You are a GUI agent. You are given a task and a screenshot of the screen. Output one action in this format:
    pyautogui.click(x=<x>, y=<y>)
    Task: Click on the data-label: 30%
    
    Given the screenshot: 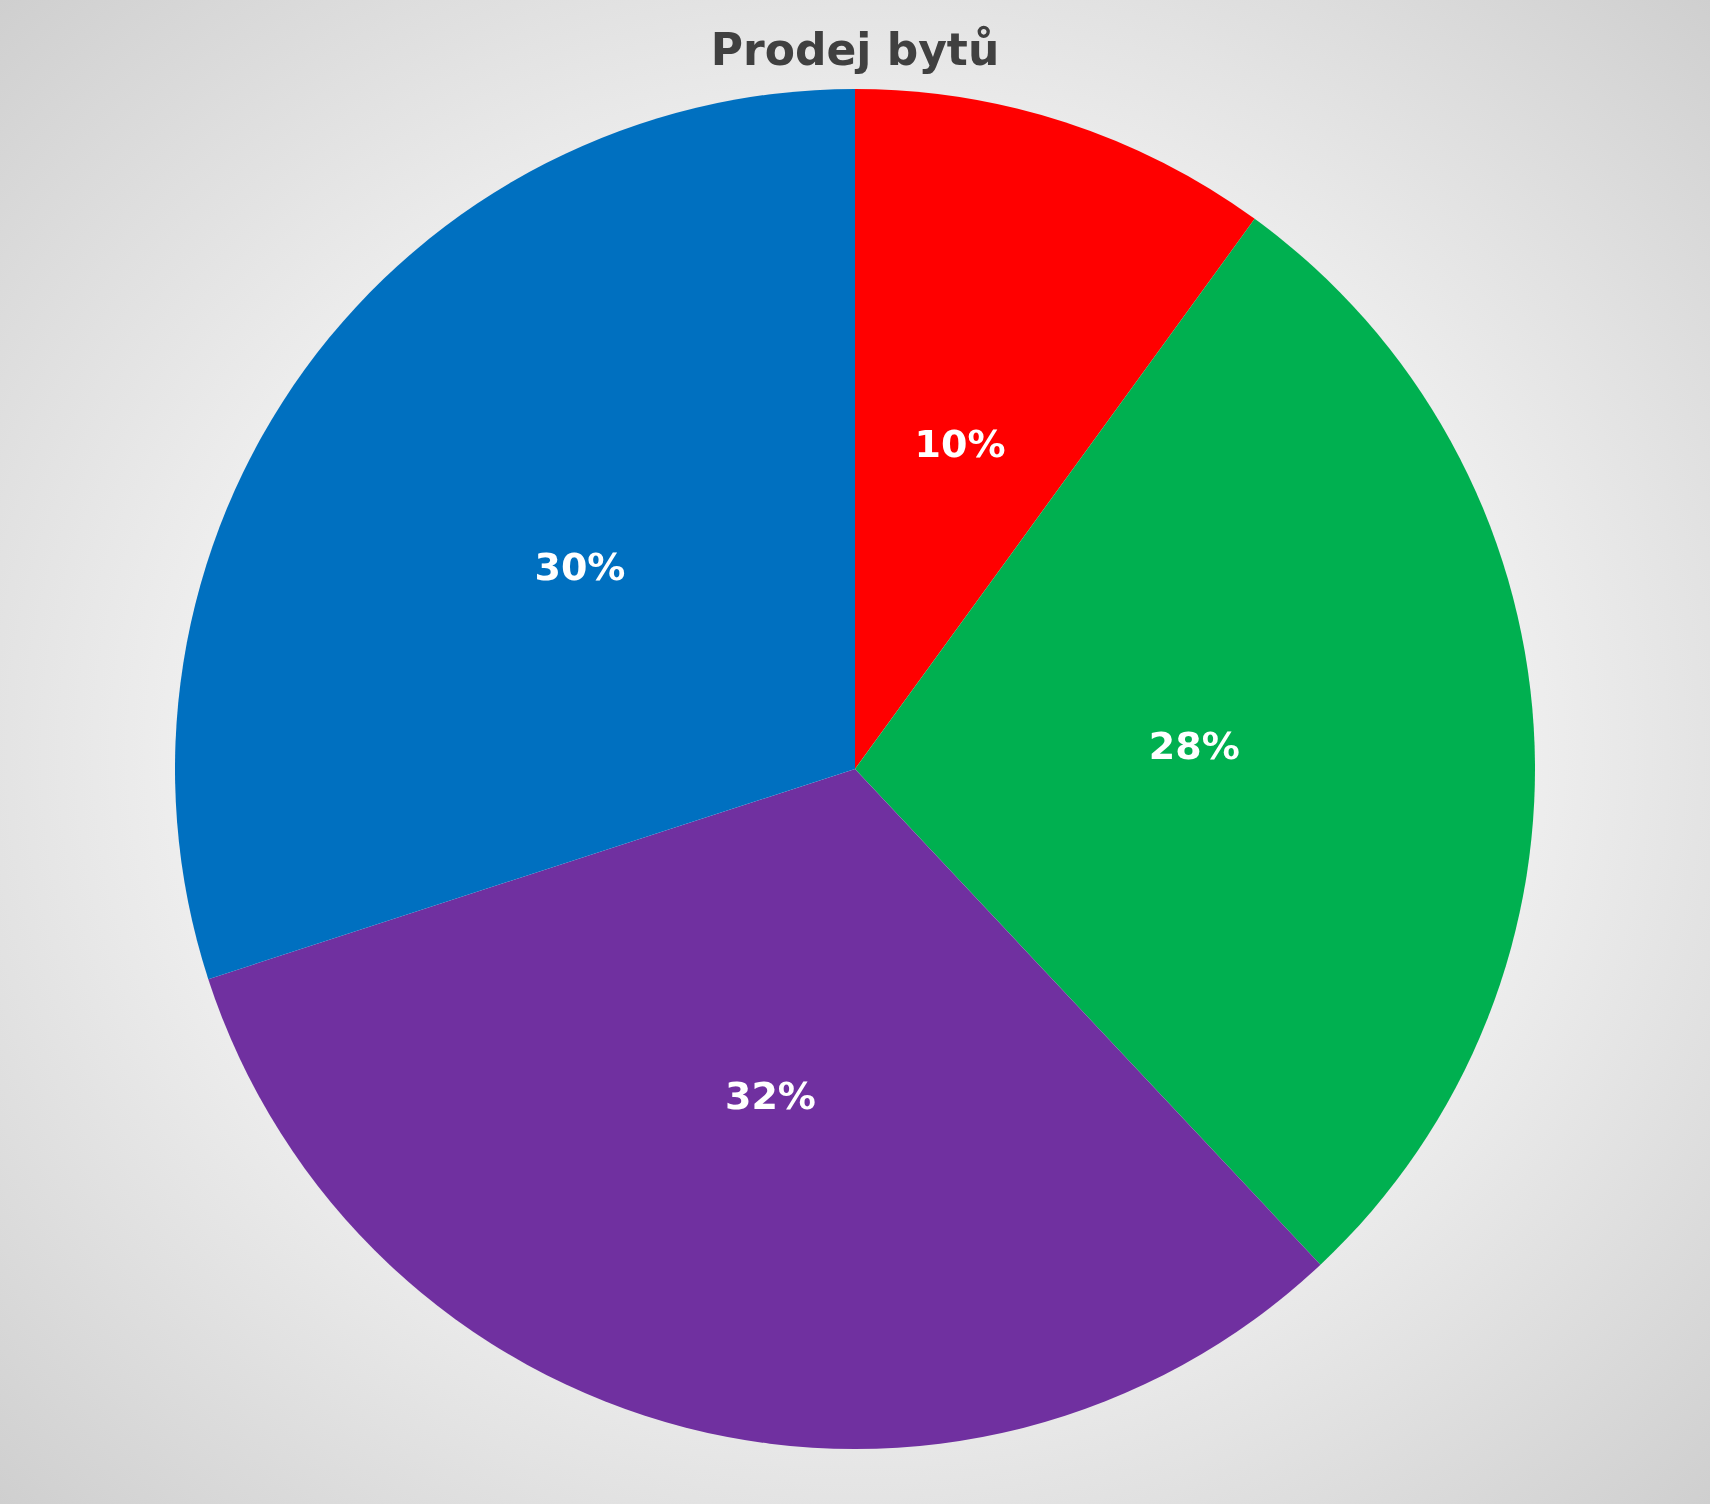 What is the action you would take?
    pyautogui.click(x=580, y=567)
    